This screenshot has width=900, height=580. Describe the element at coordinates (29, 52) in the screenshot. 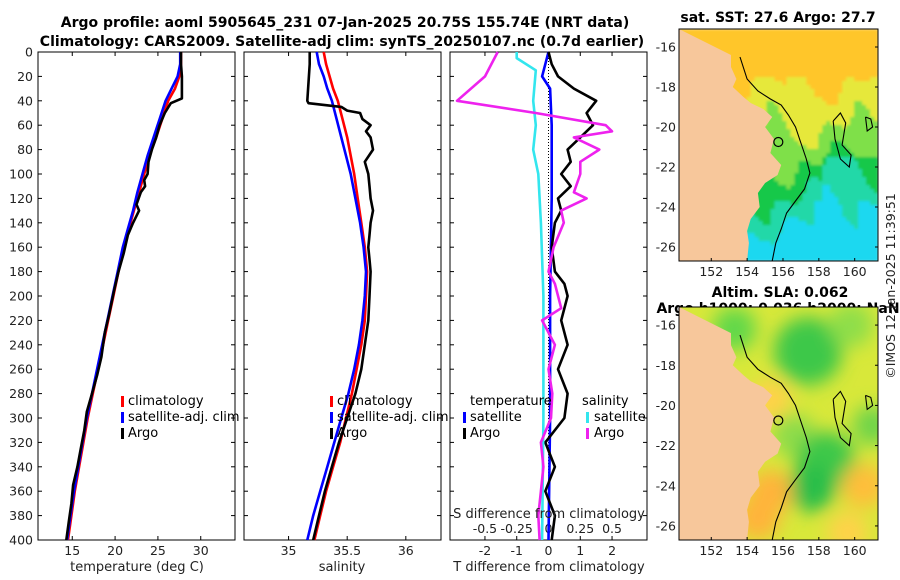

I see `y-tick-label: 0` at that location.